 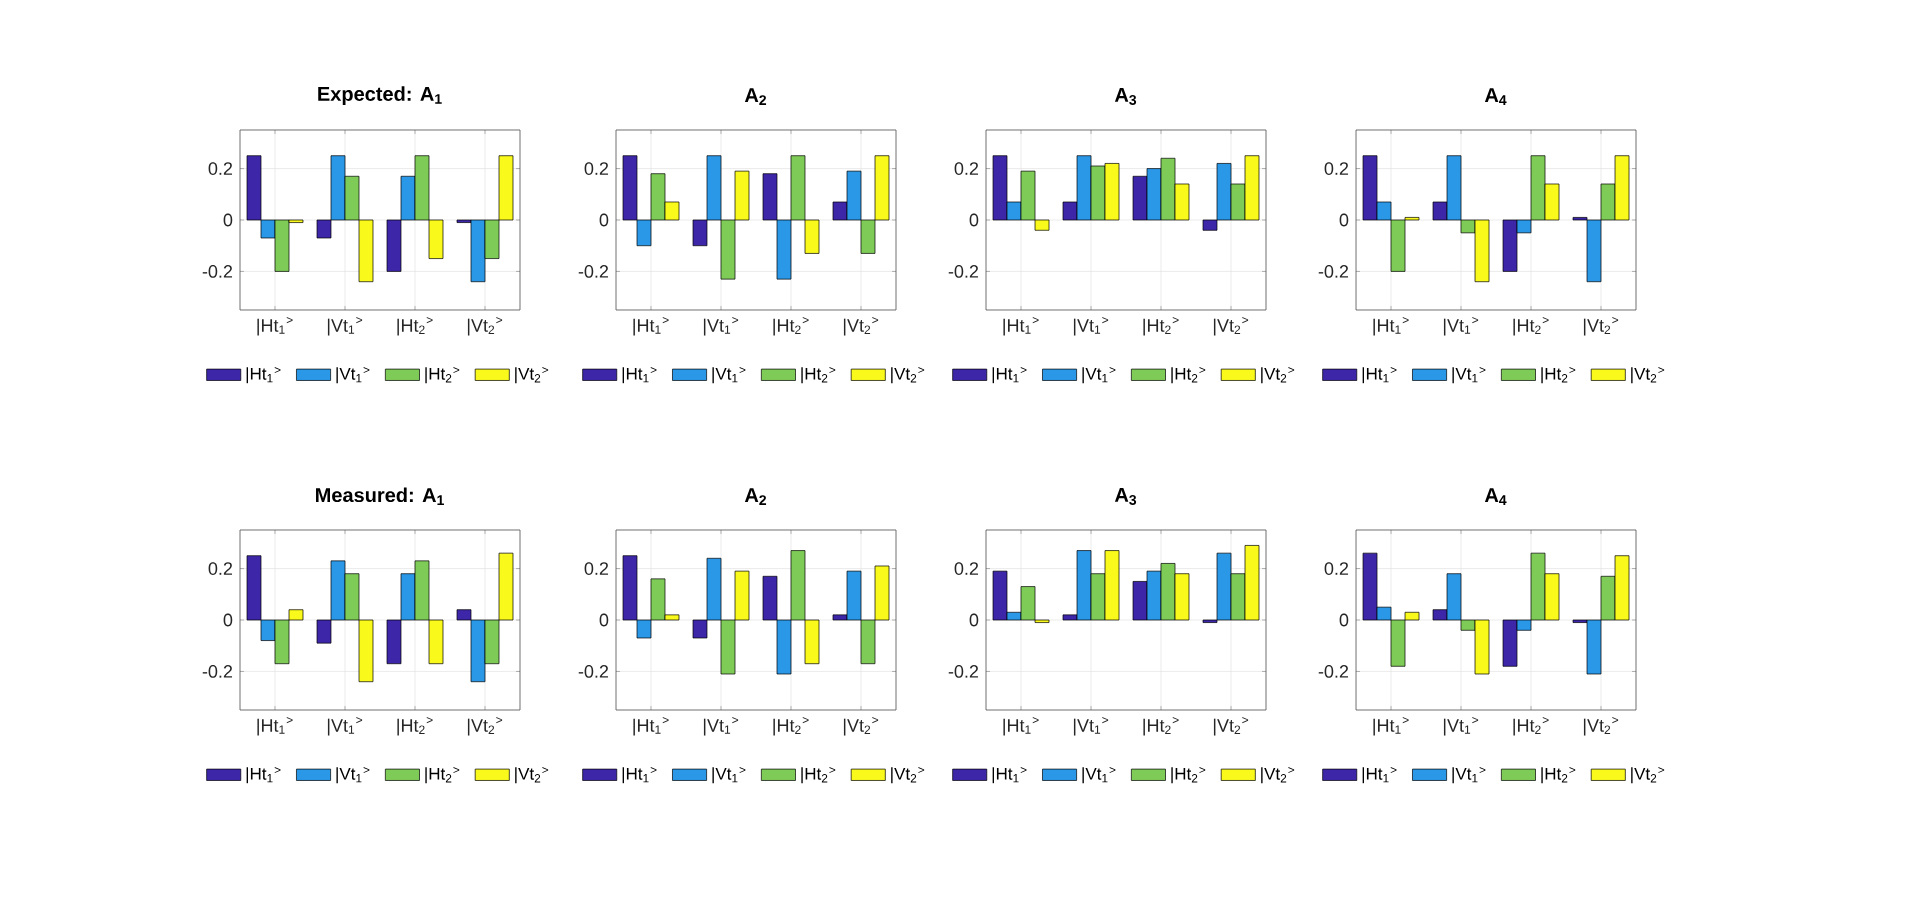 I want to click on chart-title: Expected: A$_{1}$, so click(x=380, y=95).